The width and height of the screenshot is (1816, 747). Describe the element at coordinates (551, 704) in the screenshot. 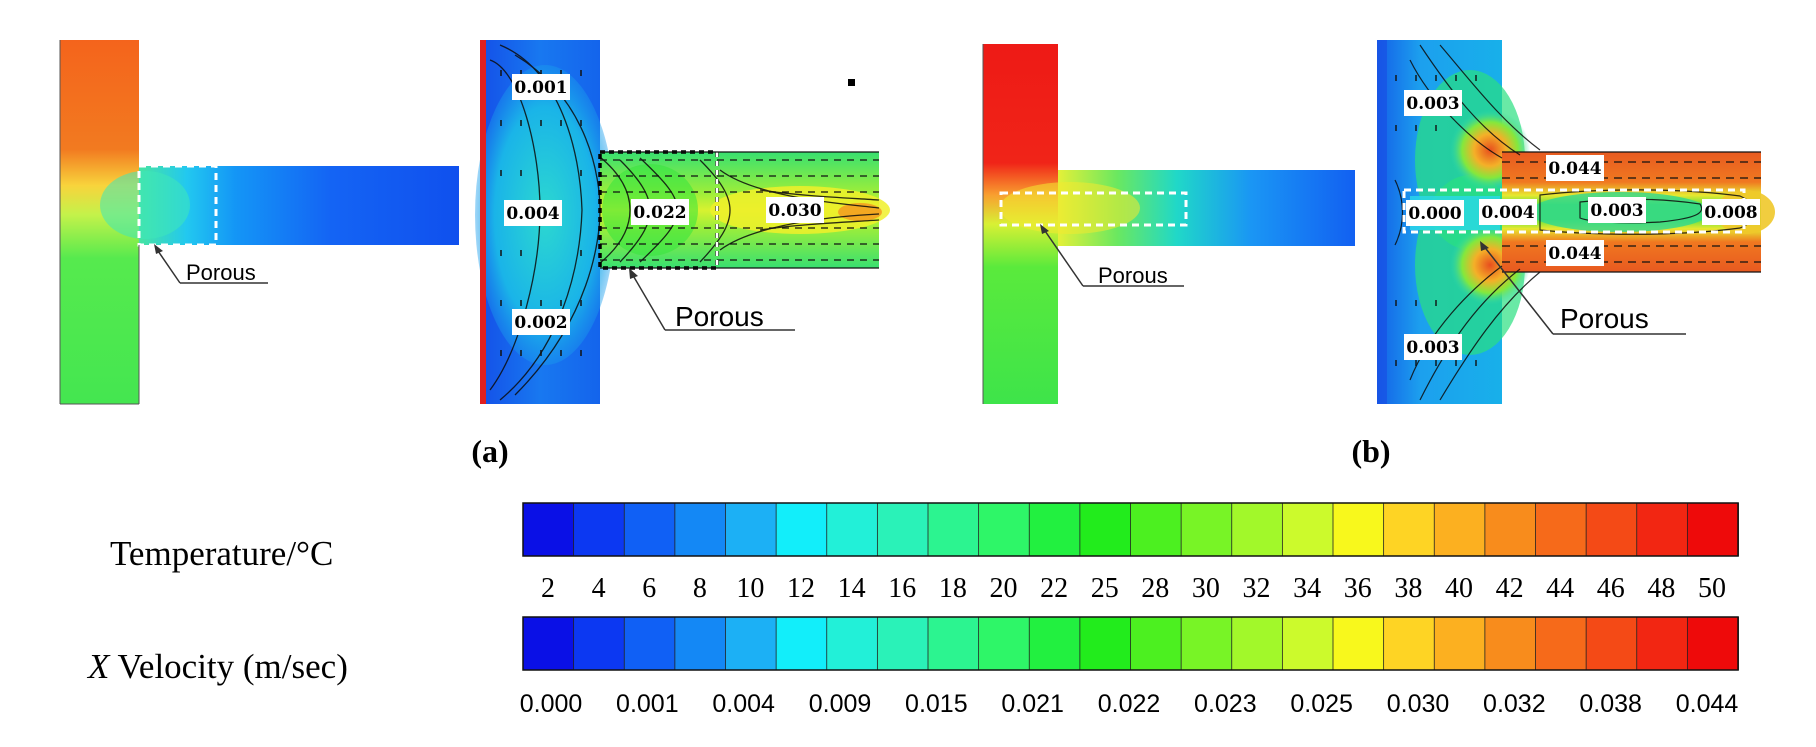

I see `scale-tick-label: 0.000` at that location.